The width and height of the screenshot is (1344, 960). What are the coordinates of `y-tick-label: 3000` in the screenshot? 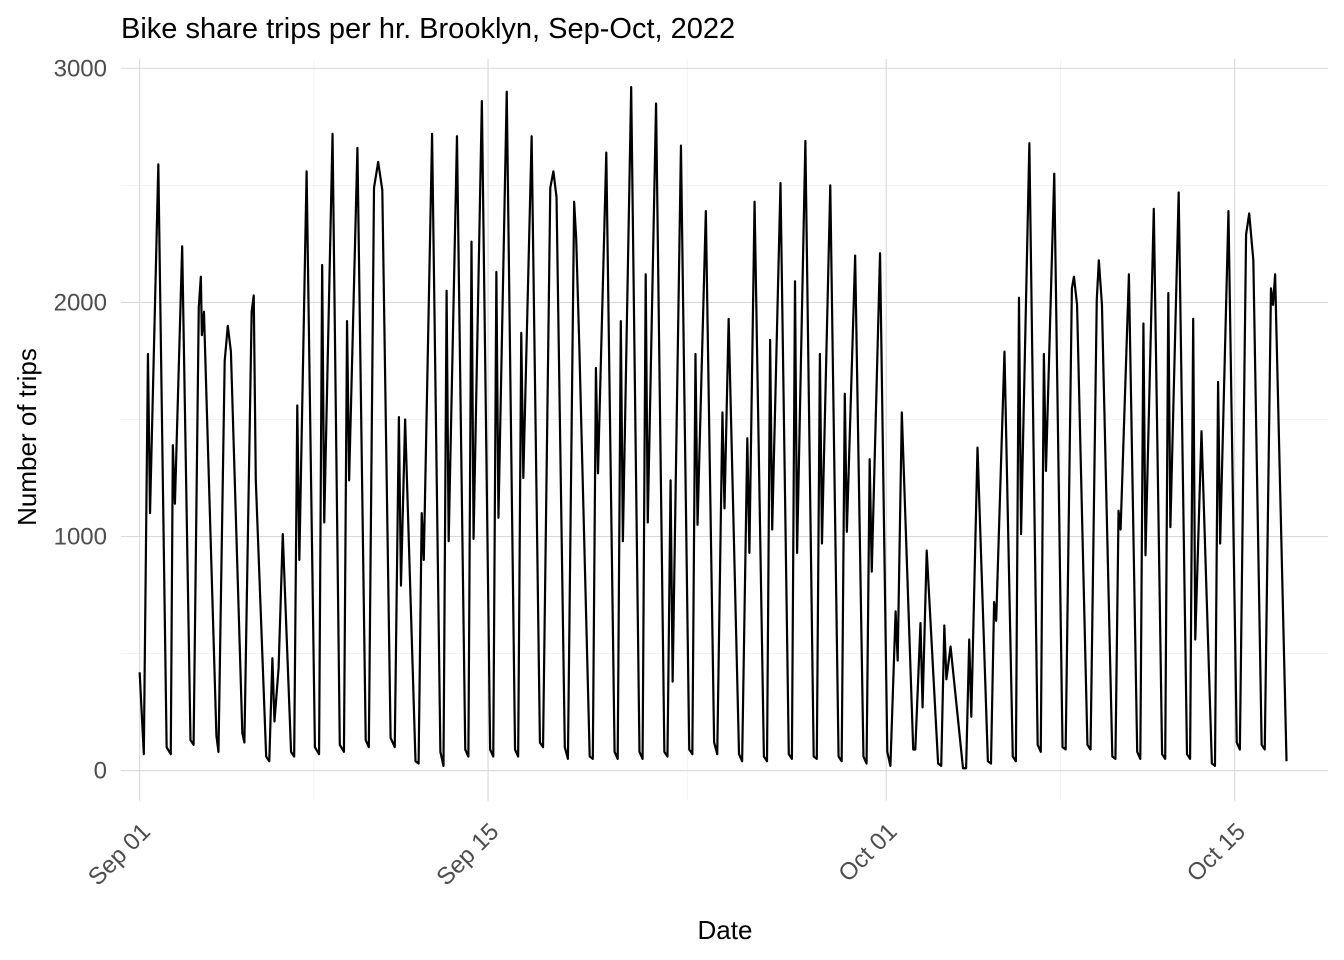 It's located at (80, 68).